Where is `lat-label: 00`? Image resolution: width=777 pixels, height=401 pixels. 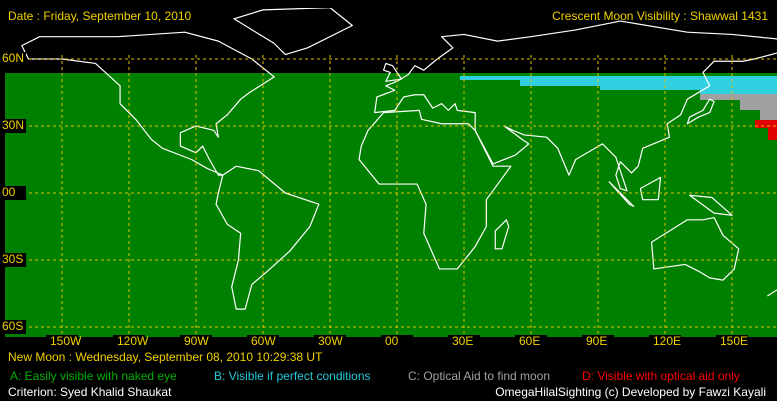 lat-label: 00 is located at coordinates (9, 192).